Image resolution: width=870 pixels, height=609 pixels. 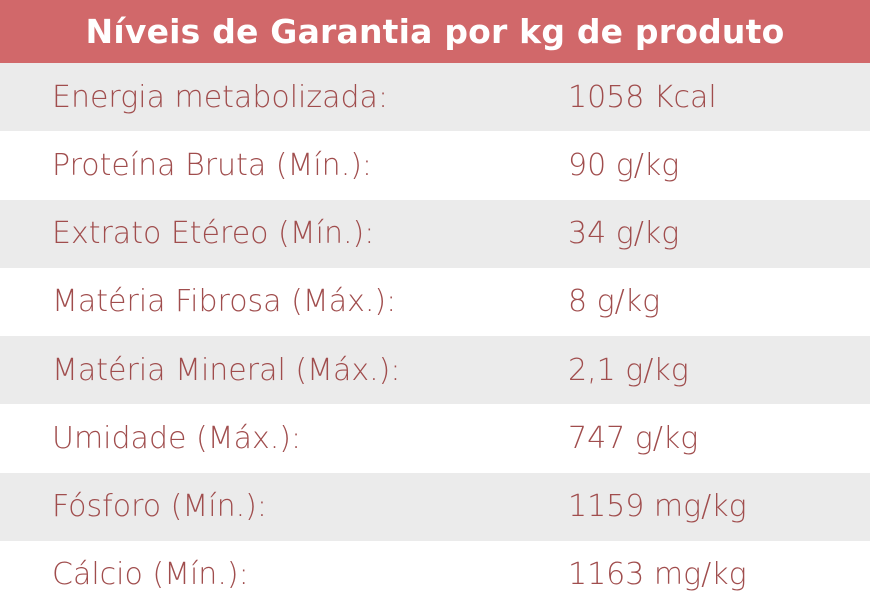 I want to click on row-label: Energia metabolizada:, so click(x=220, y=97).